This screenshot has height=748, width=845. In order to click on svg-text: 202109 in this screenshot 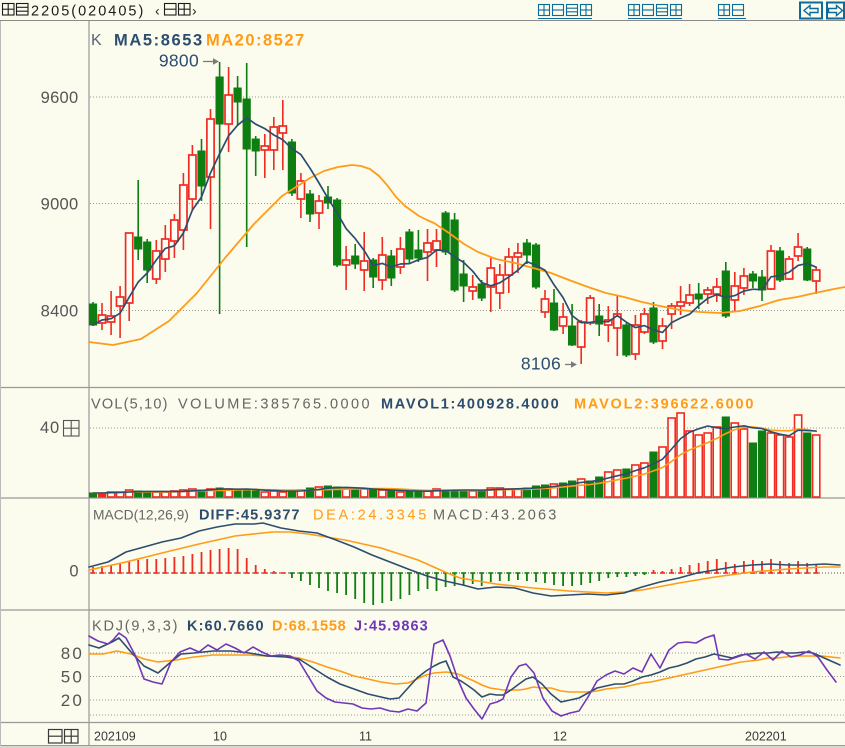, I will do `click(115, 737)`.